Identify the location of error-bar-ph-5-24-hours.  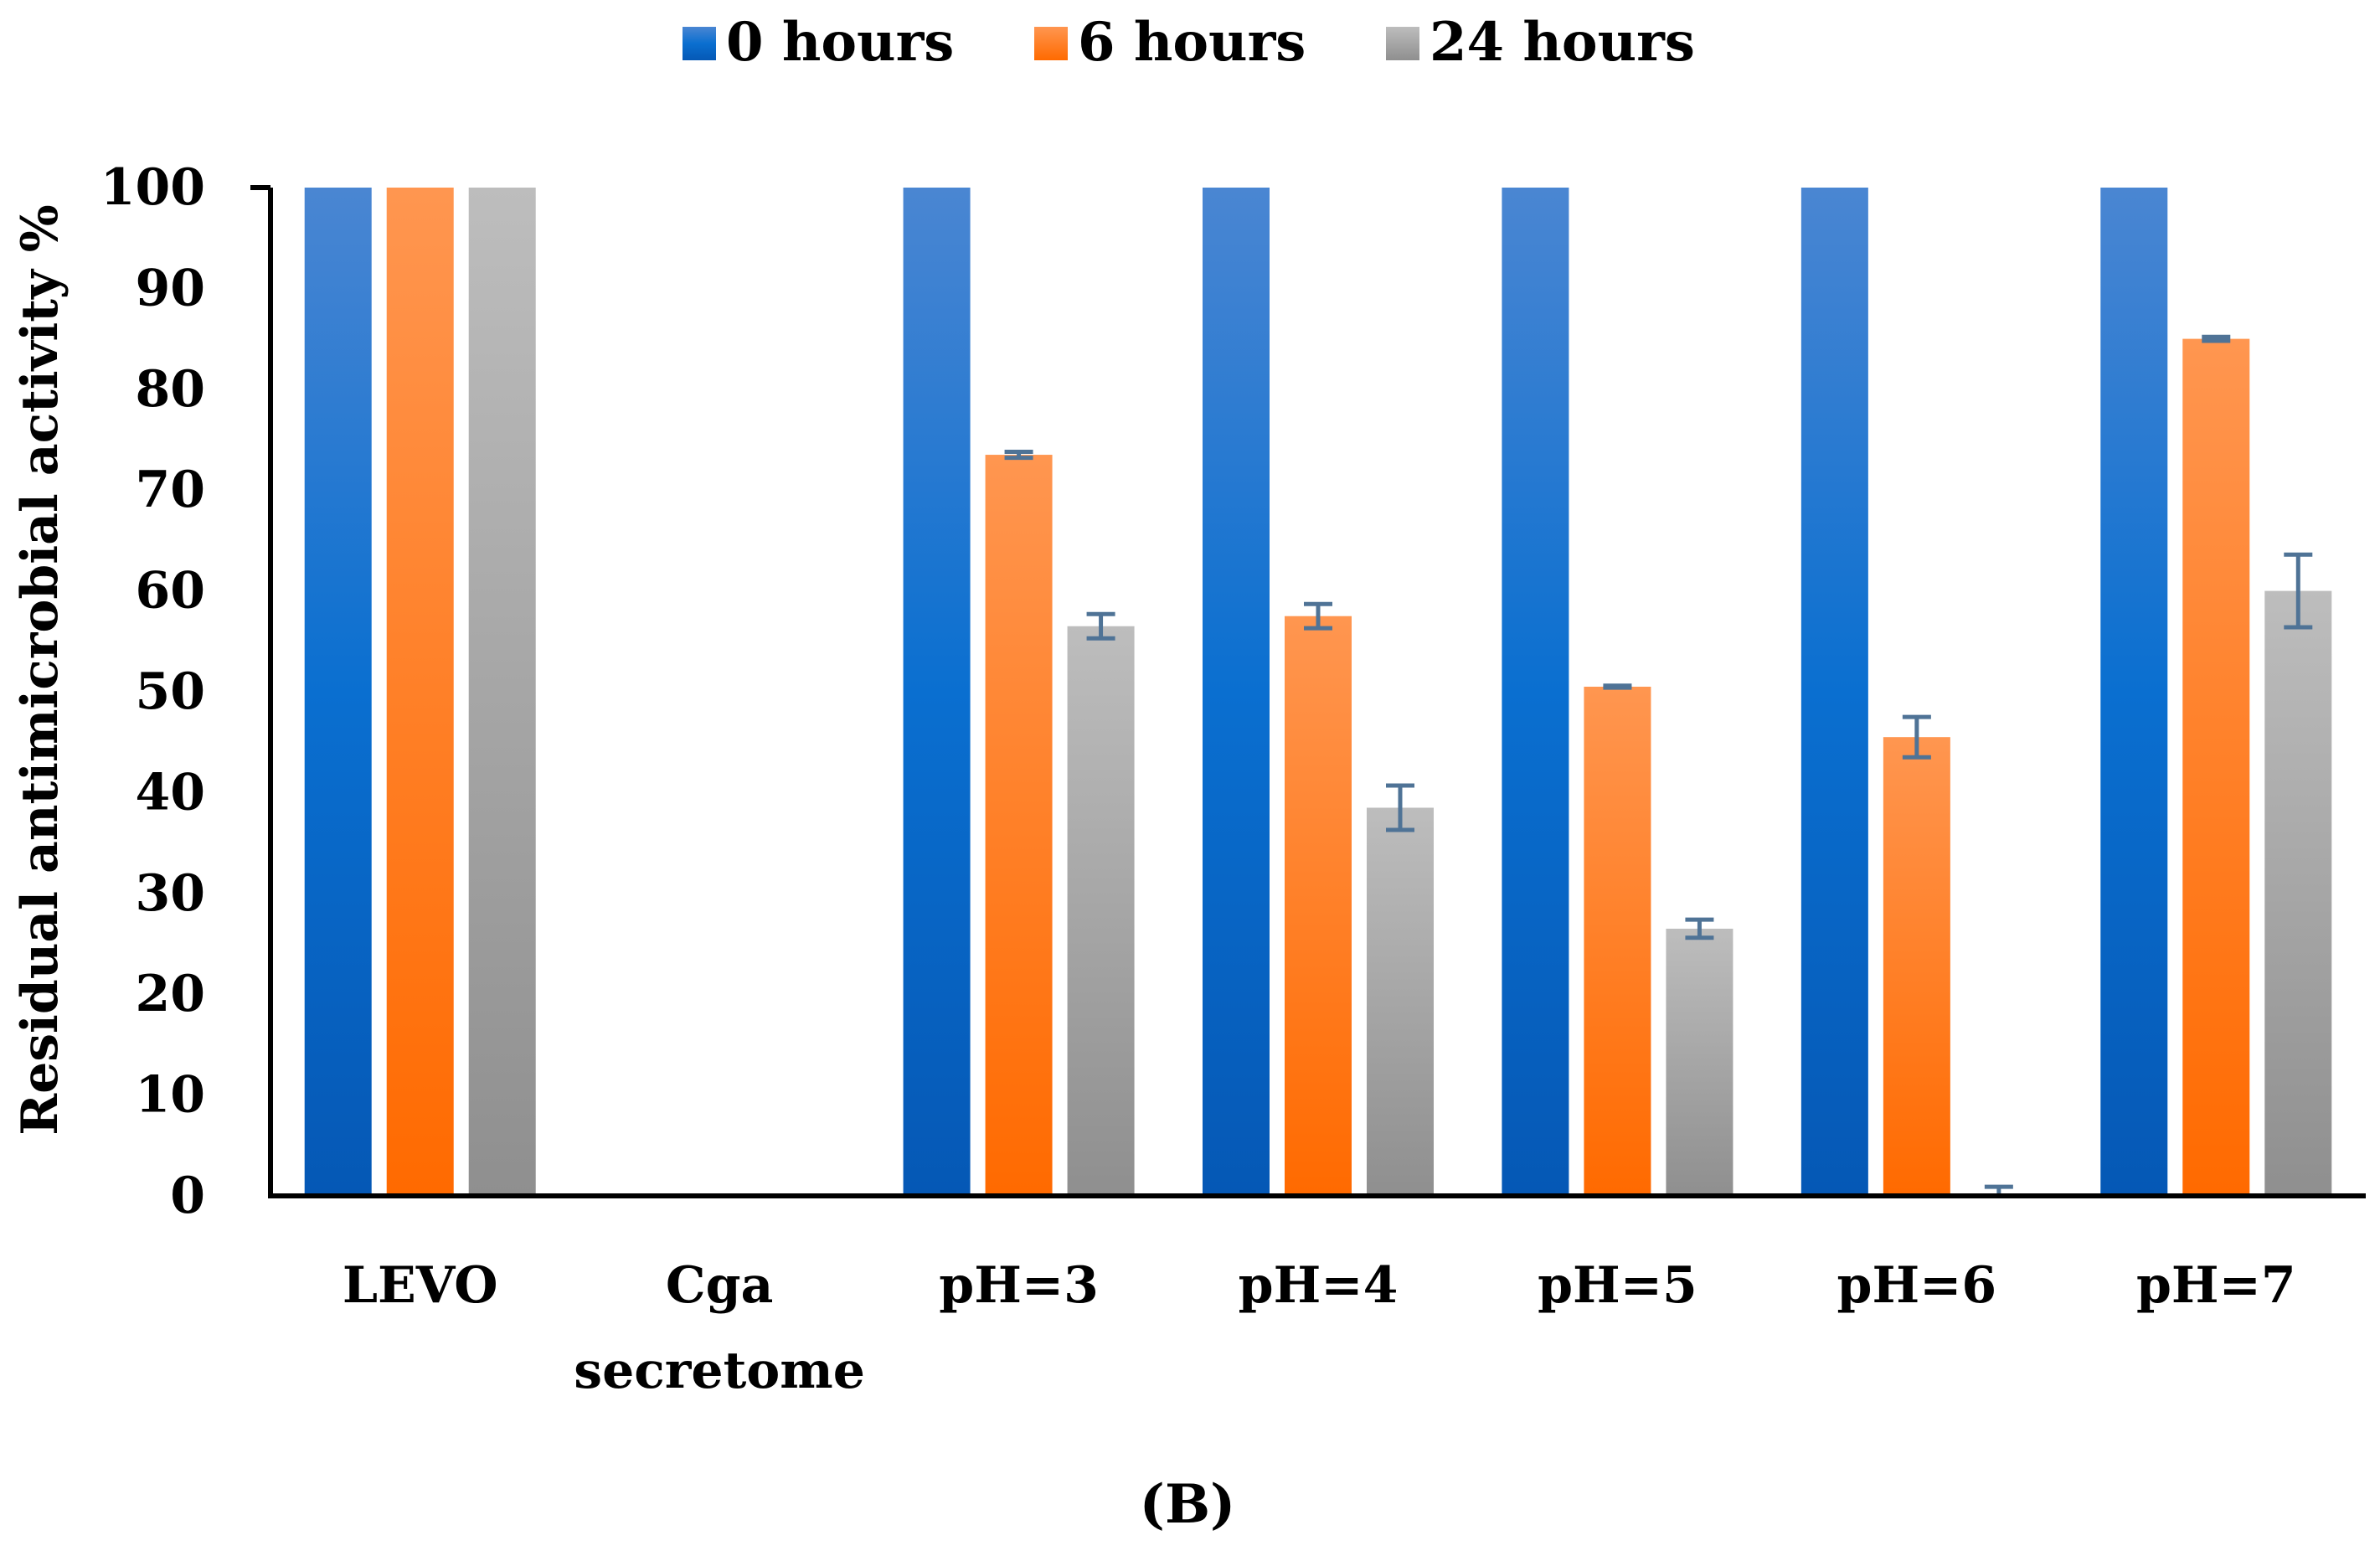
(1699, 928).